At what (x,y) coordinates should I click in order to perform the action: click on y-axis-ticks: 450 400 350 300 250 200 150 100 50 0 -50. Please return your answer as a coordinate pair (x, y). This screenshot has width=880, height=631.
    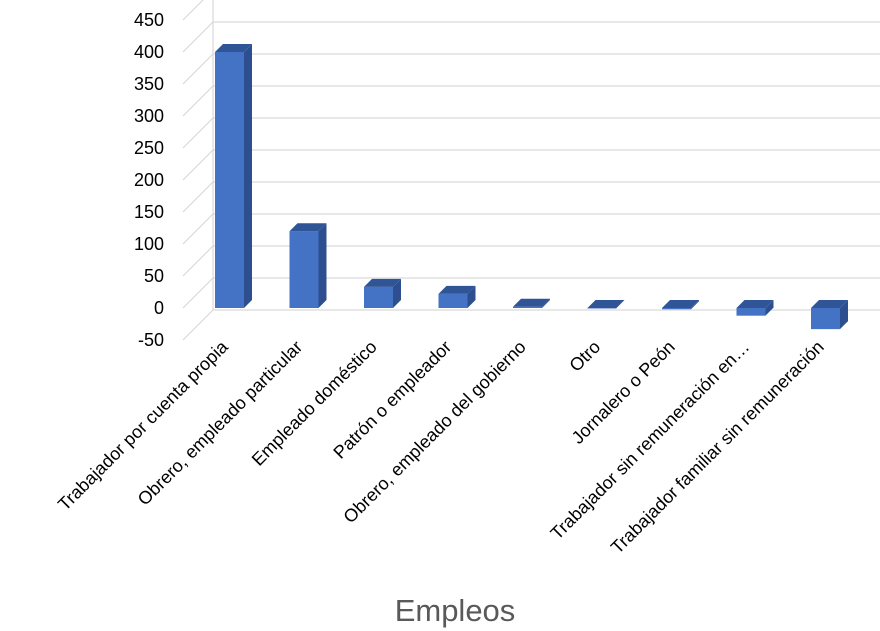
    Looking at the image, I should click on (149, 180).